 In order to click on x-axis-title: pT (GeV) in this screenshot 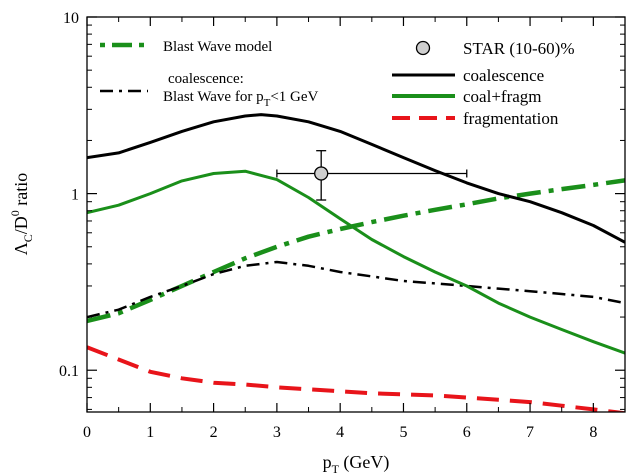, I will do `click(356, 463)`.